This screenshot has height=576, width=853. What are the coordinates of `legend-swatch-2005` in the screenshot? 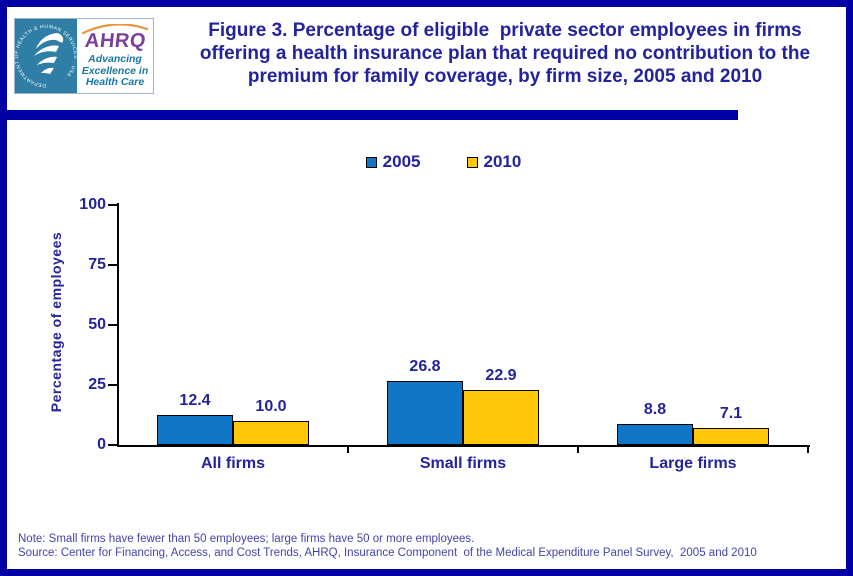 It's located at (371, 162).